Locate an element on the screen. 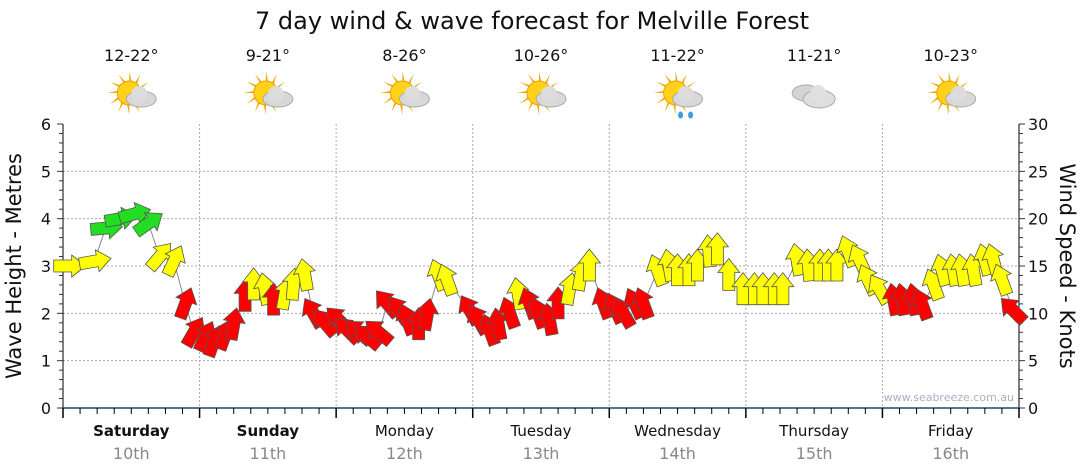 The height and width of the screenshot is (475, 1080). y2-tick-label: 25 is located at coordinates (1038, 171).